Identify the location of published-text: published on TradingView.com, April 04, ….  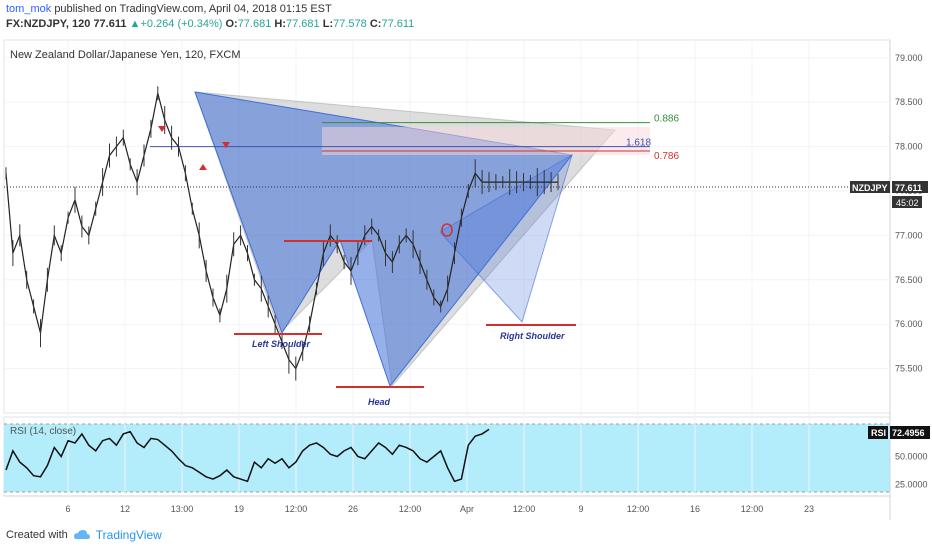
(193, 9).